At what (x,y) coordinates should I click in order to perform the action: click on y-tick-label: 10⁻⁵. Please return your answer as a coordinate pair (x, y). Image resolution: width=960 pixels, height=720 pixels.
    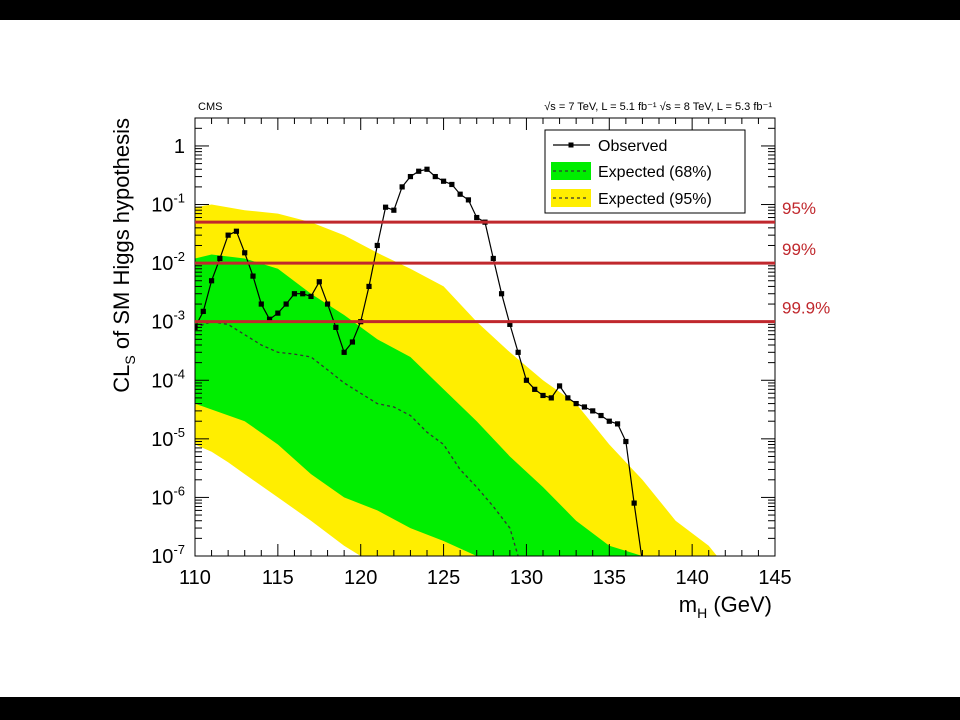
    Looking at the image, I should click on (168, 438).